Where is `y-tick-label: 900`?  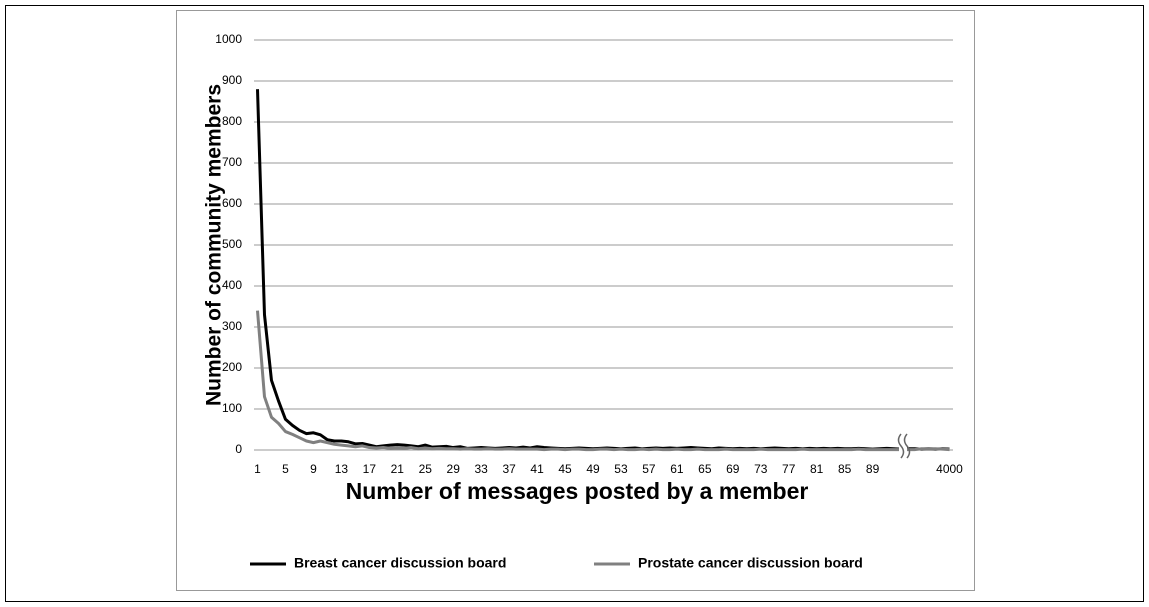
y-tick-label: 900 is located at coordinates (232, 80).